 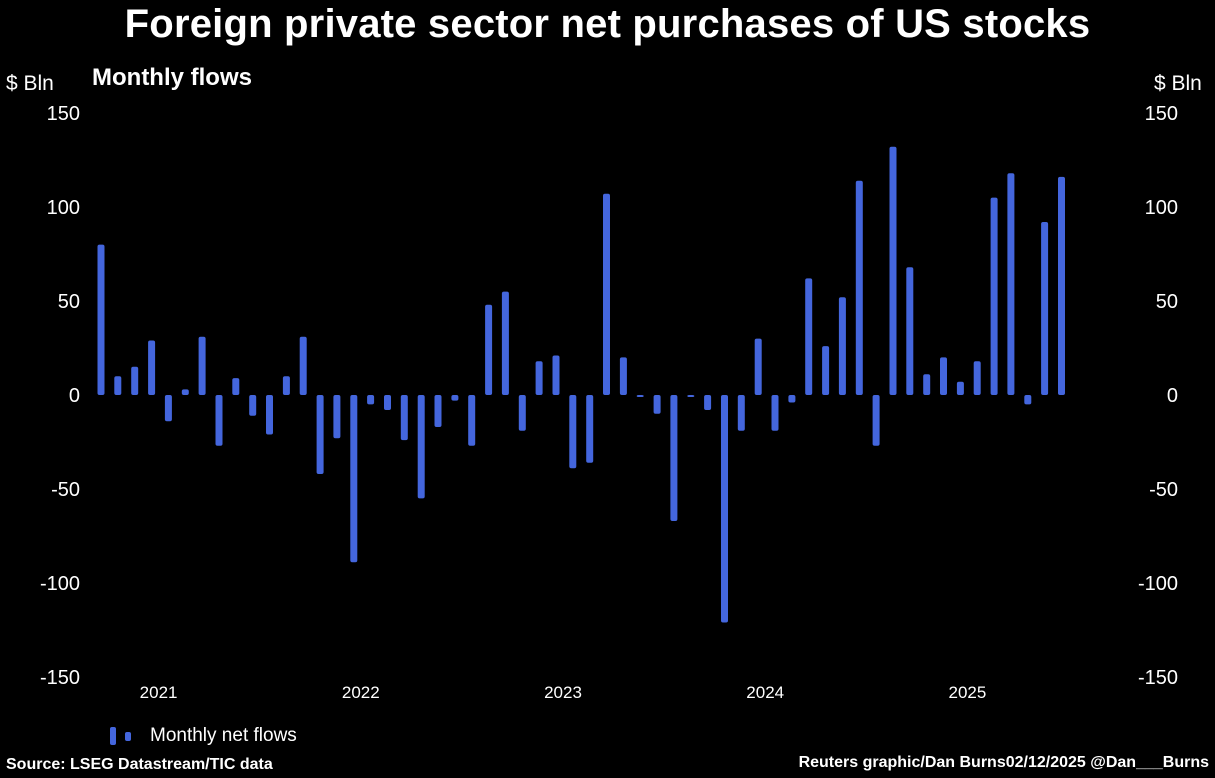 I want to click on x-tick-label: 2024, so click(x=765, y=692).